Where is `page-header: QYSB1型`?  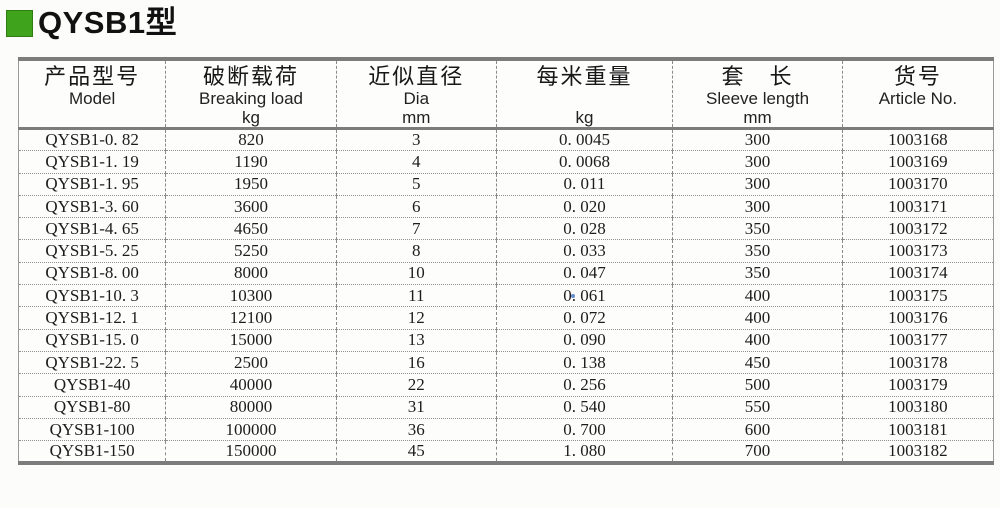 page-header: QYSB1型 is located at coordinates (91, 23).